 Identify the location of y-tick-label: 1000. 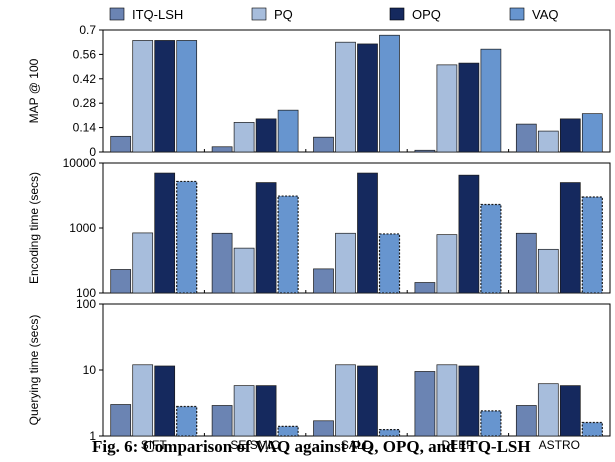
(82, 228).